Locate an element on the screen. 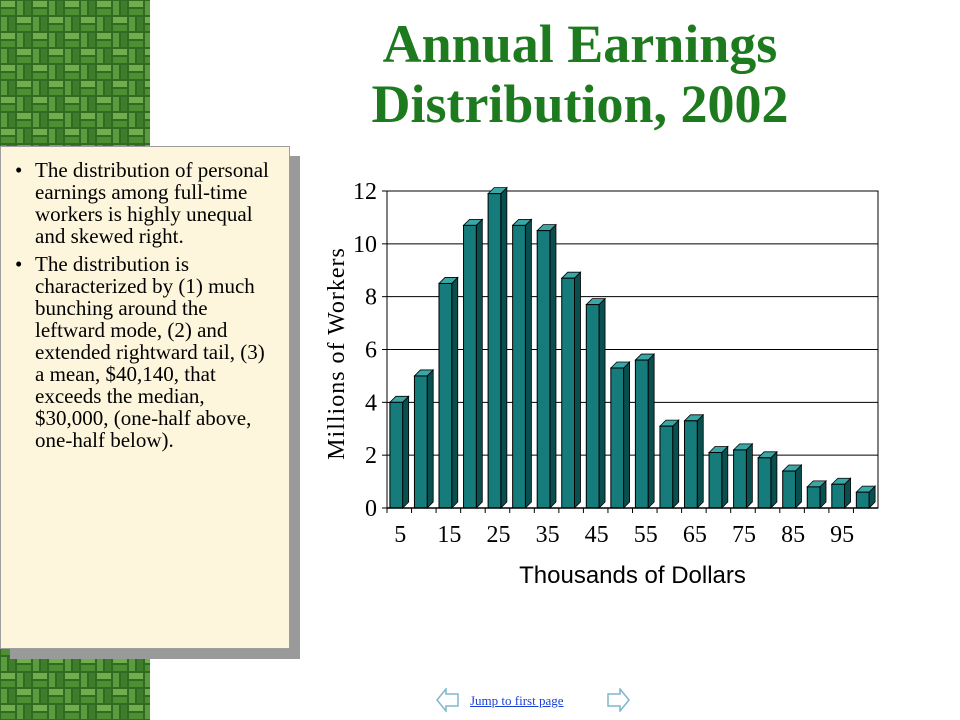 This screenshot has height=720, width=960. y-tick-label: 8 is located at coordinates (371, 298).